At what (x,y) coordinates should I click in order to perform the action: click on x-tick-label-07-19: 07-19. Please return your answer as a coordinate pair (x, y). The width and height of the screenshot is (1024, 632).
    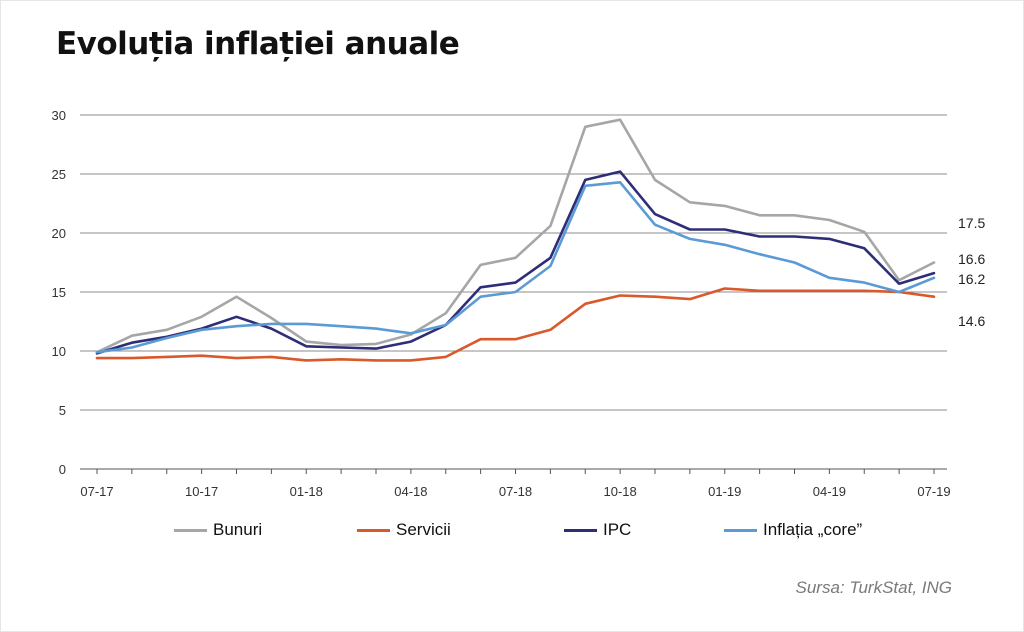
    Looking at the image, I should click on (933, 491).